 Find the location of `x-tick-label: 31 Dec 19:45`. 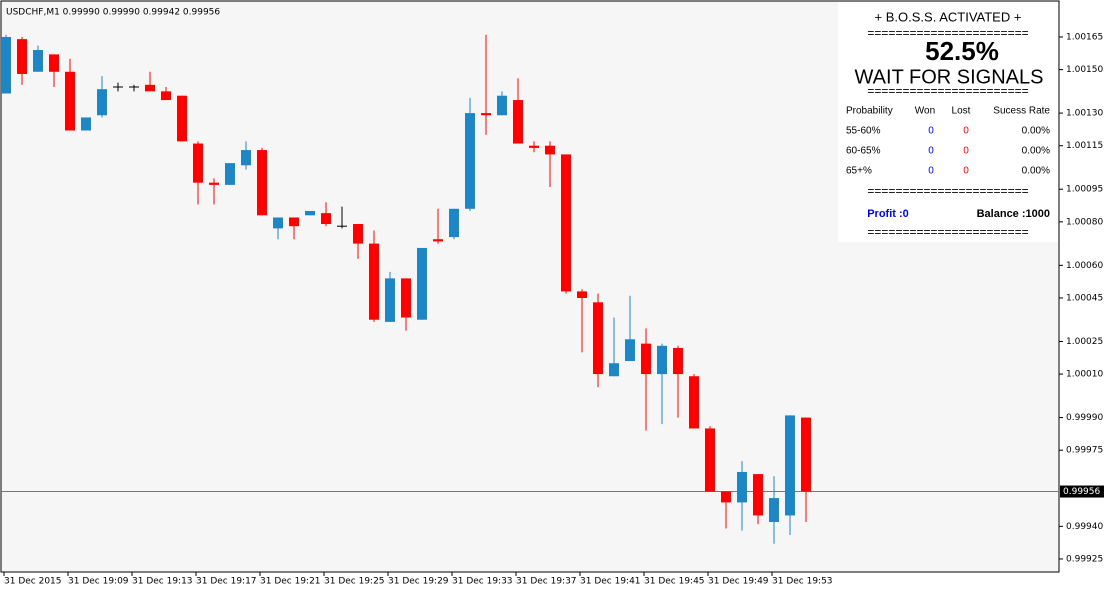

x-tick-label: 31 Dec 19:45 is located at coordinates (674, 582).